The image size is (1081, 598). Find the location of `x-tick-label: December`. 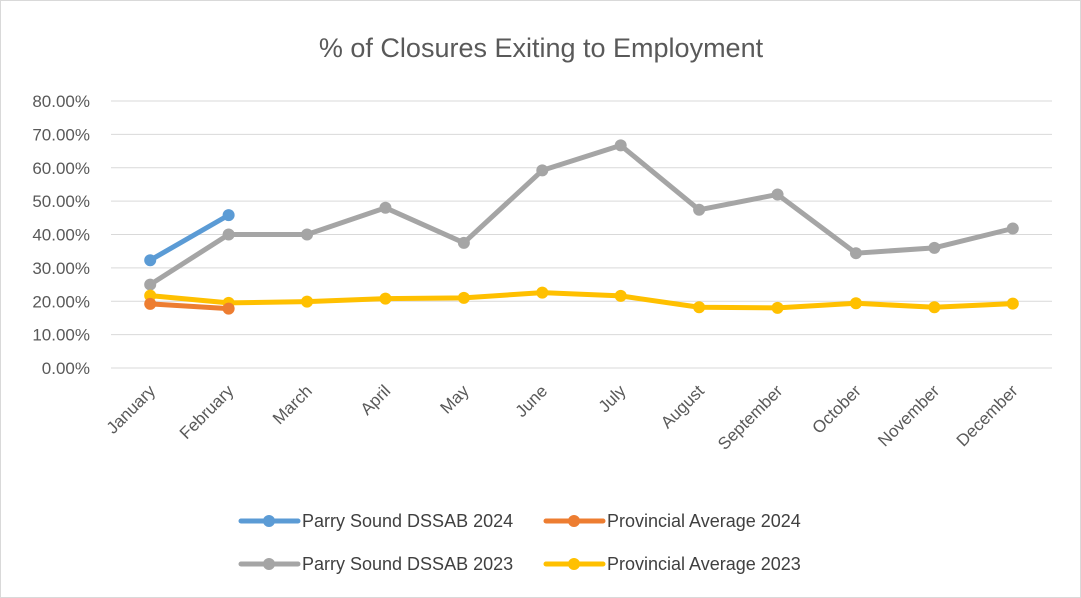

x-tick-label: December is located at coordinates (987, 415).